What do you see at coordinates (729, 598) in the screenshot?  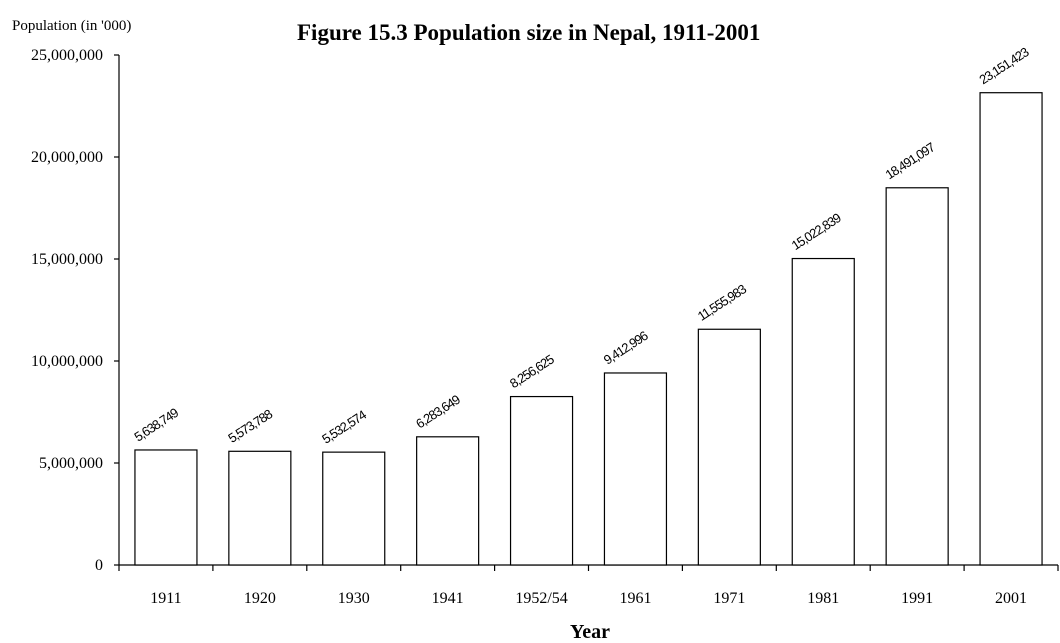 I see `x-tick-label: 1971` at bounding box center [729, 598].